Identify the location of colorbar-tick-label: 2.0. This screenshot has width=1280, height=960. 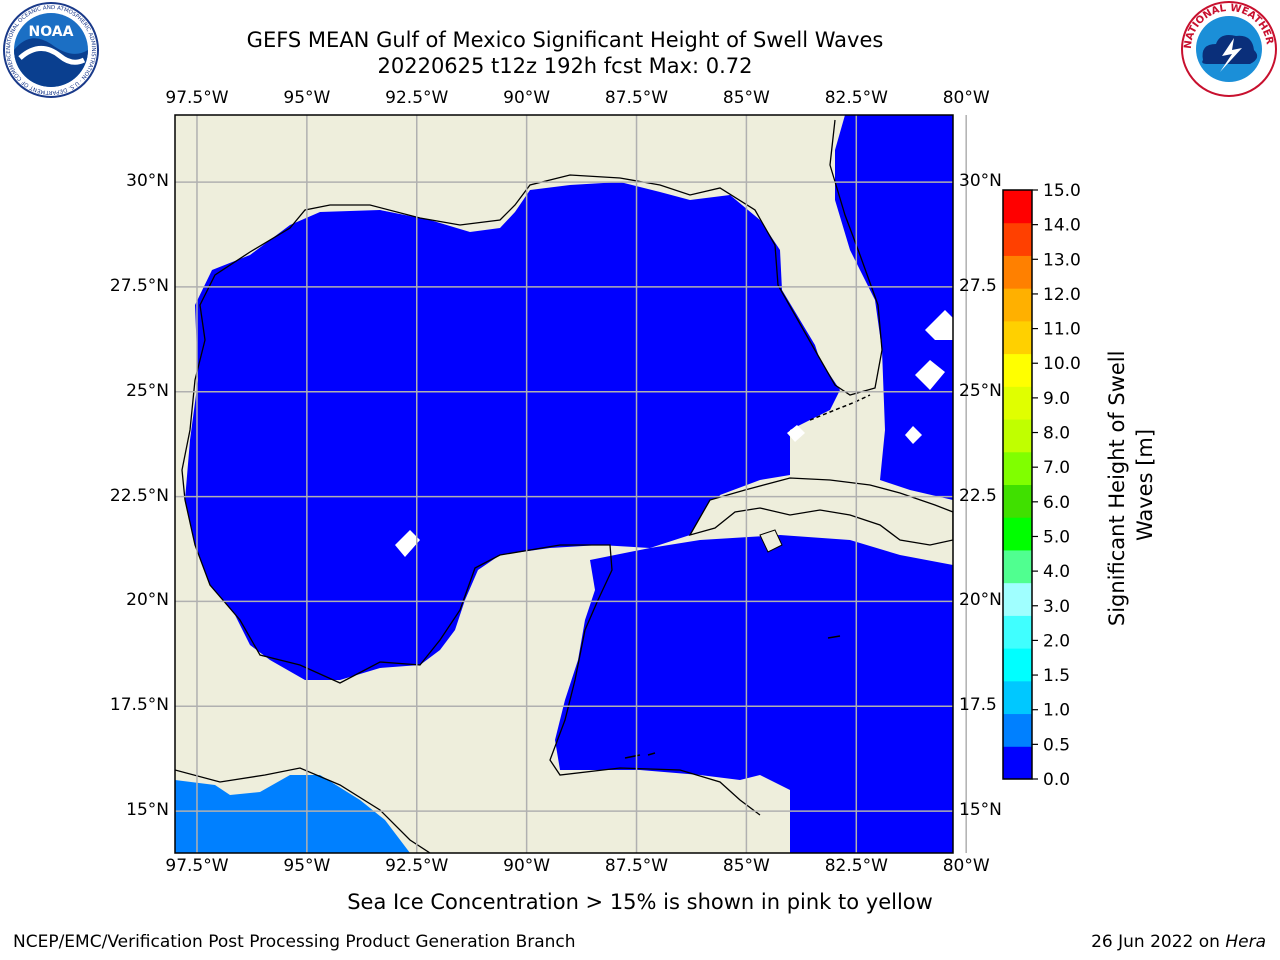
(1056, 641).